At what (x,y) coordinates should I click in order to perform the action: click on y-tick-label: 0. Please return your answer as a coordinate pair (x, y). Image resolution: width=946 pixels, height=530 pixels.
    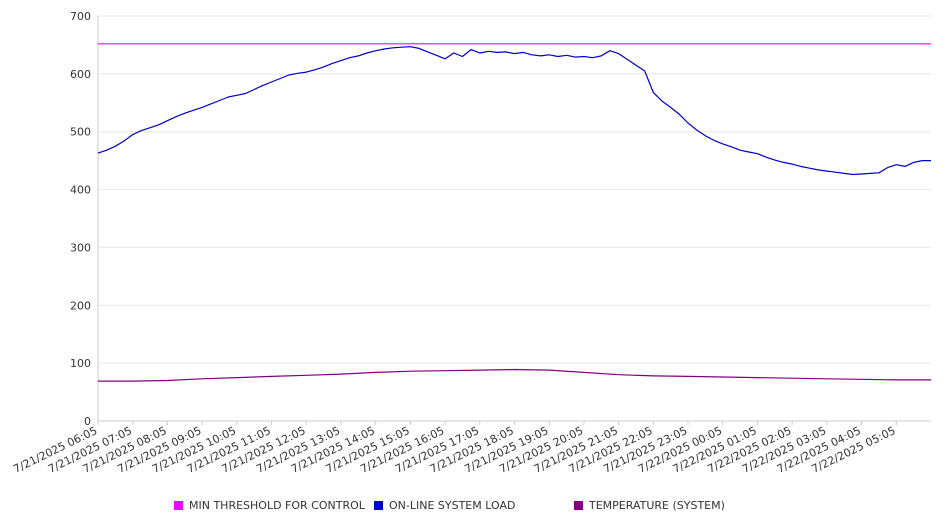
    Looking at the image, I should click on (87, 421).